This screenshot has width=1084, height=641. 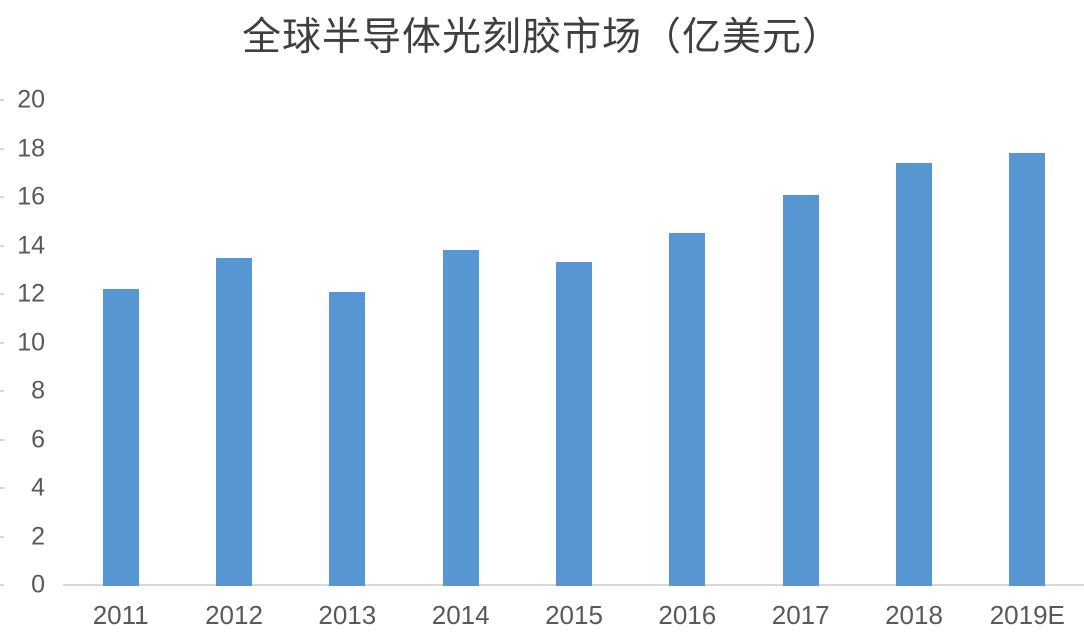 I want to click on bar-2012, so click(x=234, y=421).